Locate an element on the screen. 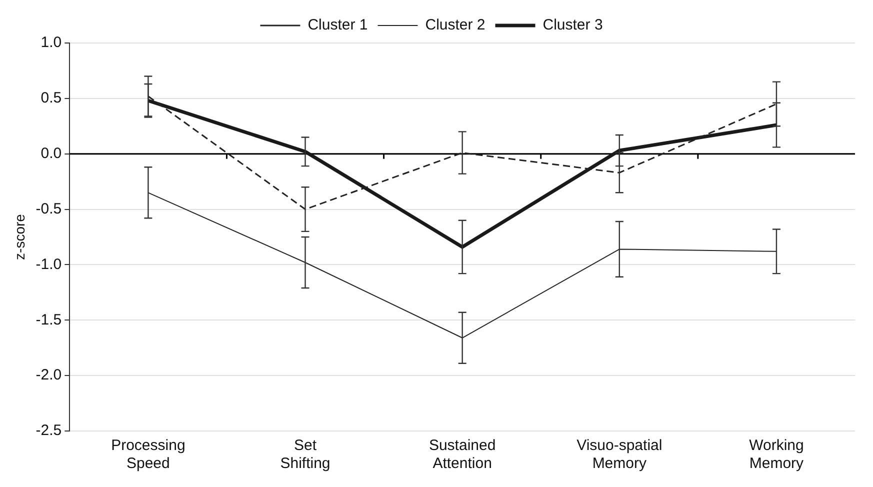  y-tick-label: -2.5 is located at coordinates (49, 431).